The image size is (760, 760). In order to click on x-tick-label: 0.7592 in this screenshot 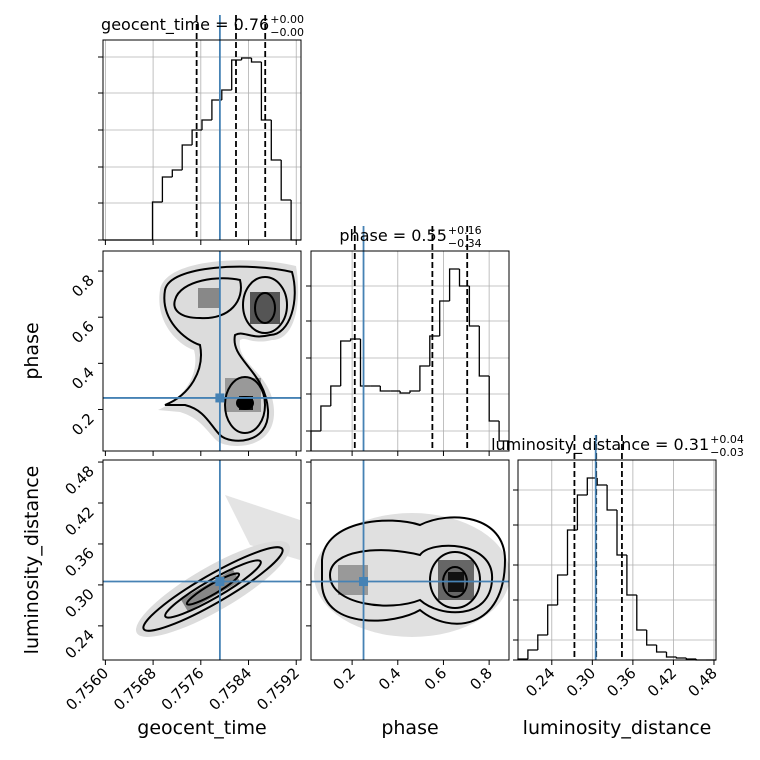, I will do `click(278, 689)`.